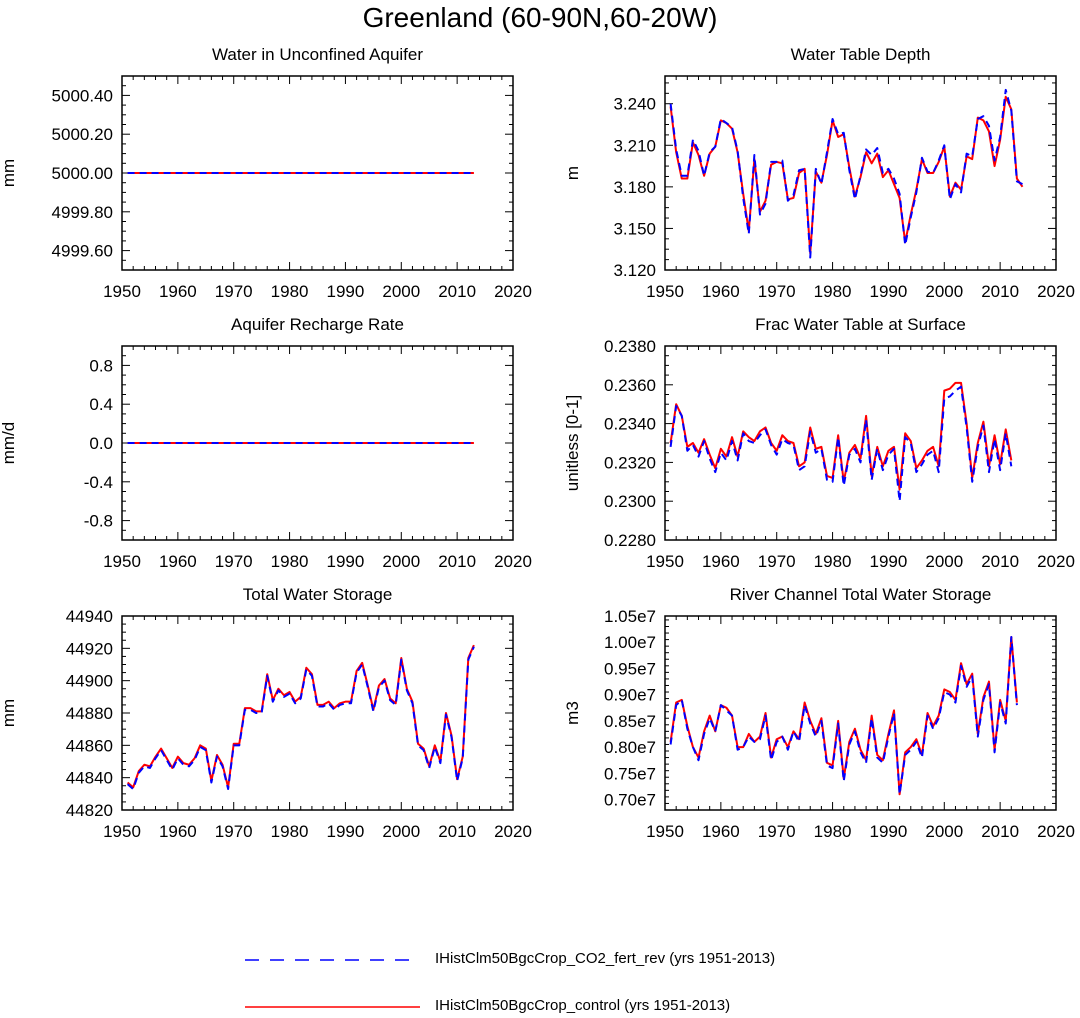 The height and width of the screenshot is (1018, 1080). What do you see at coordinates (540, 17) in the screenshot?
I see `page-title: Greenland (60-90N,60-20W)` at bounding box center [540, 17].